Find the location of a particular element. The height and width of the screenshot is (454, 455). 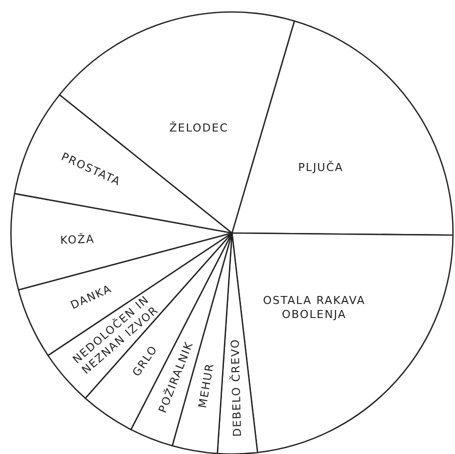

slice-label: OSTALA RAKAVA OBOLENJA is located at coordinates (314, 307).